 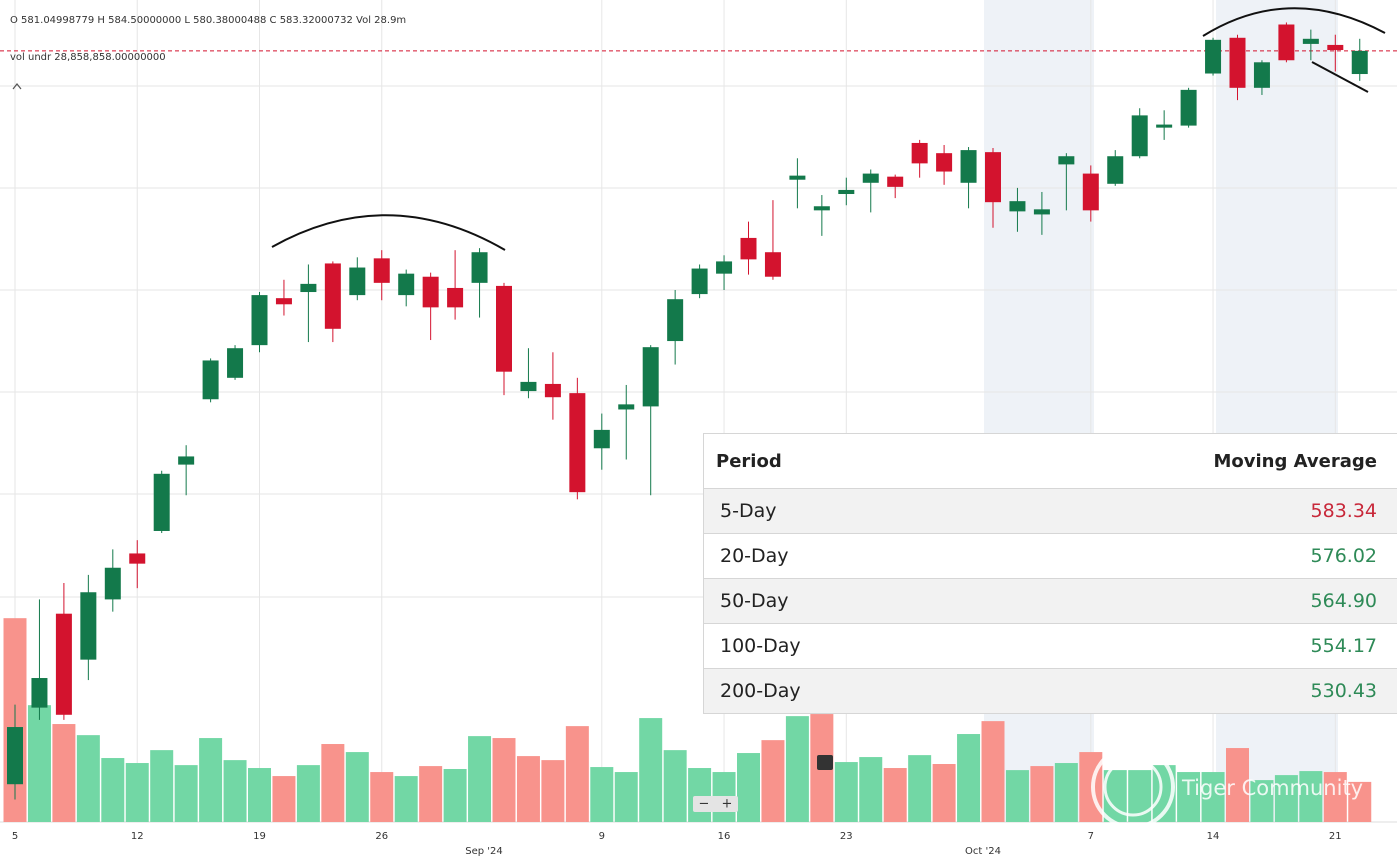 What do you see at coordinates (1340, 77) in the screenshot?
I see `pattern-line` at bounding box center [1340, 77].